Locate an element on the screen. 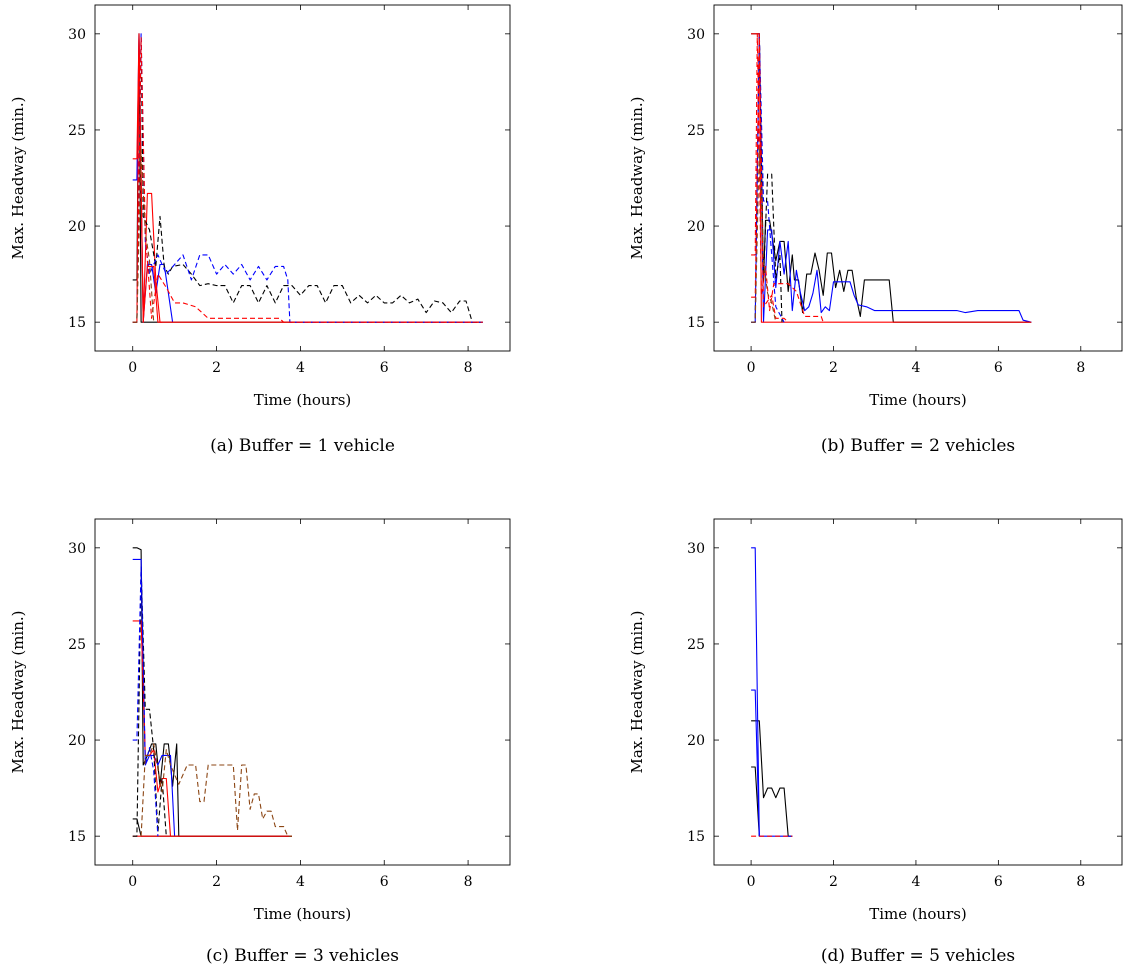  subfigure-caption: (c) Buffer = 3 vehicles is located at coordinates (302, 956).